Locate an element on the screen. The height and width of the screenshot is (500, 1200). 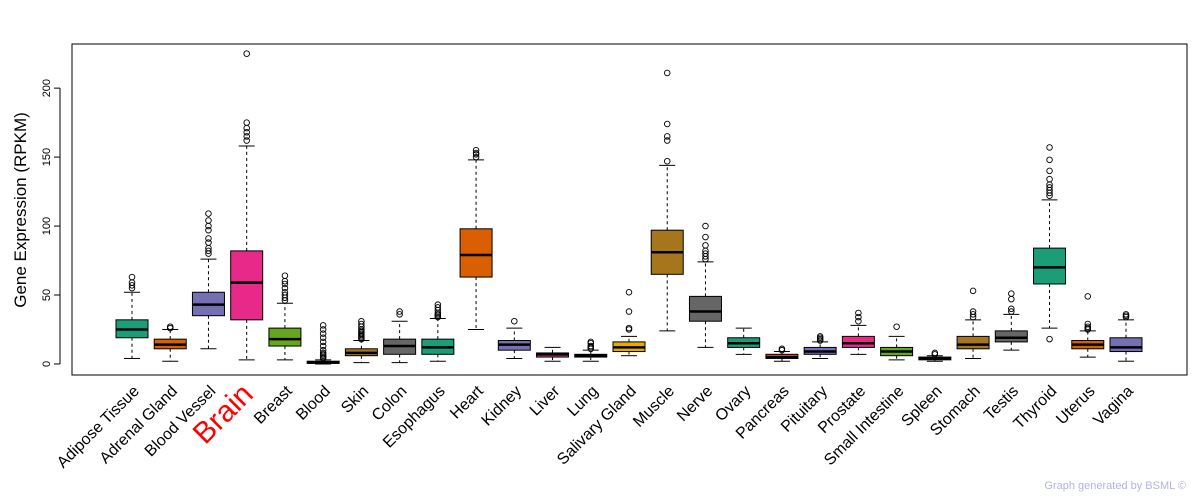
footer-credit: Graph generated by BSML © is located at coordinates (1115, 486).